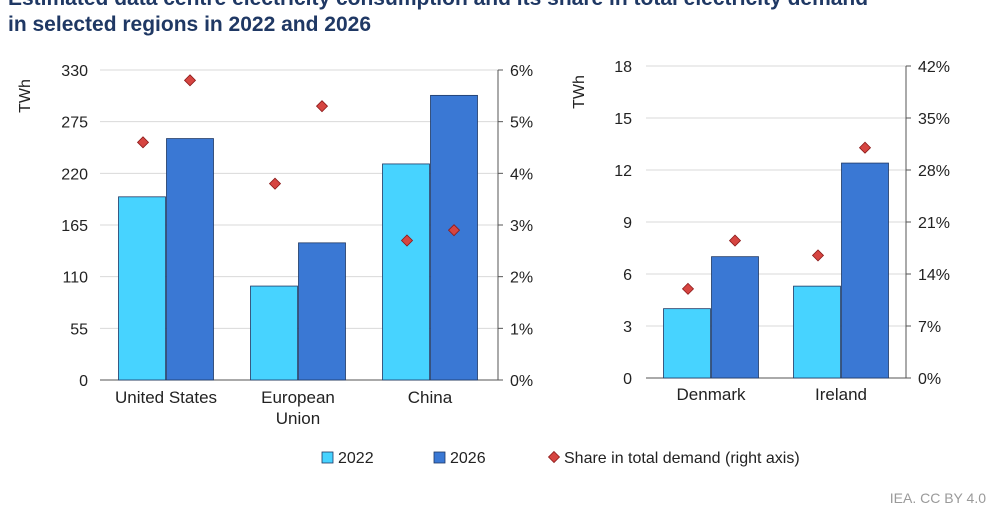  I want to click on source-credit: IEA. CC BY 4.0, so click(937, 498).